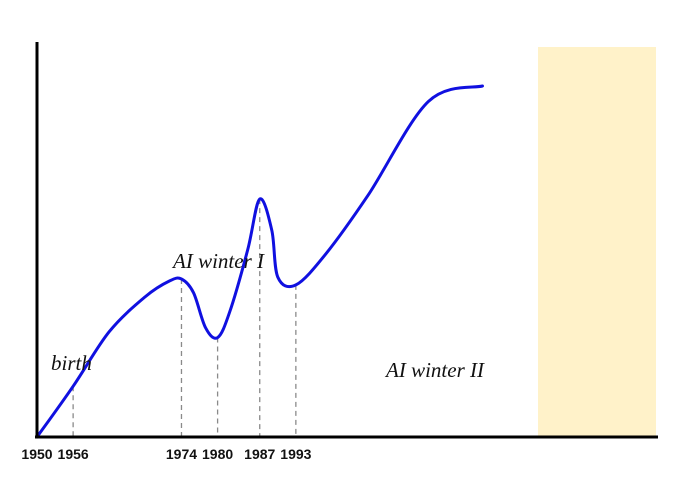 This screenshot has width=678, height=491. What do you see at coordinates (181, 454) in the screenshot?
I see `x-tick-label: 1974` at bounding box center [181, 454].